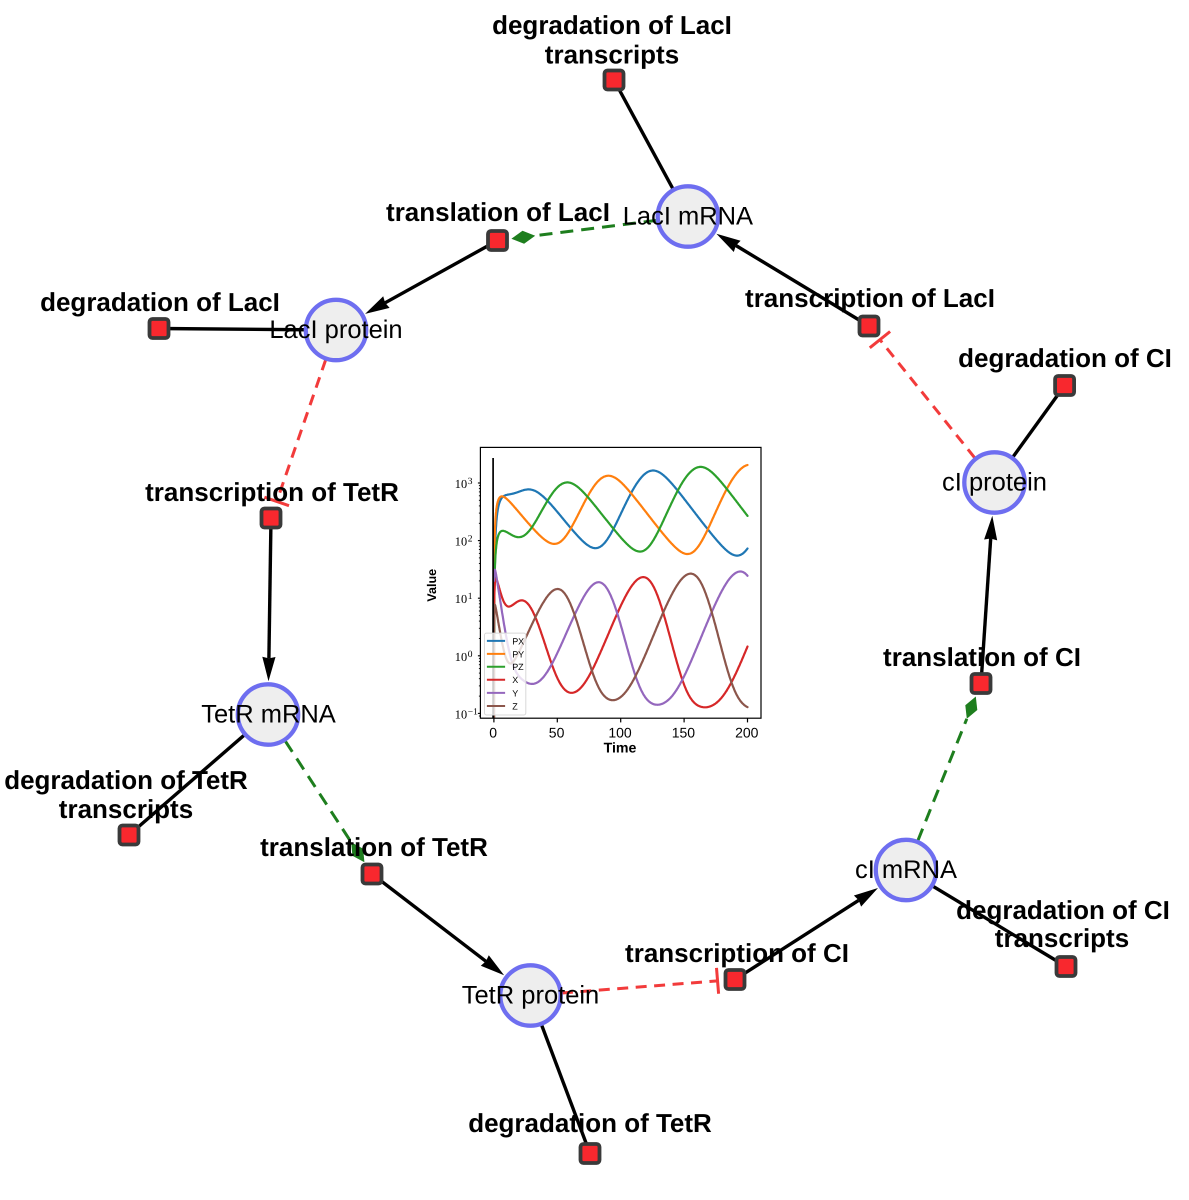  Describe the element at coordinates (531, 996) in the screenshot. I see `svg-text: TetR protein` at that location.